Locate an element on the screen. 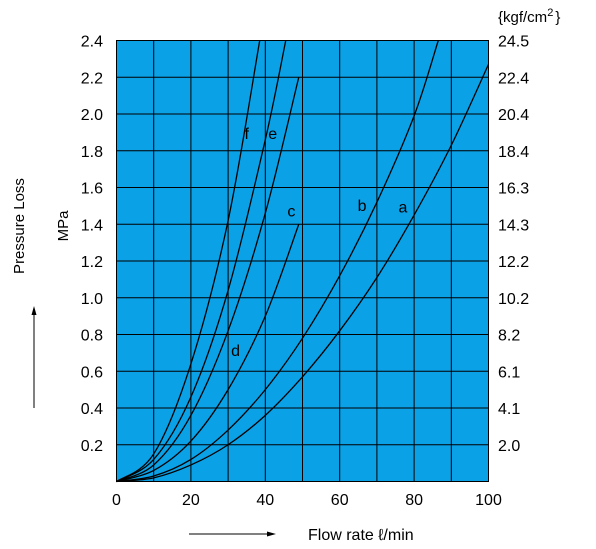 The height and width of the screenshot is (549, 596). y-tick-label: 0.4 is located at coordinates (92, 409).